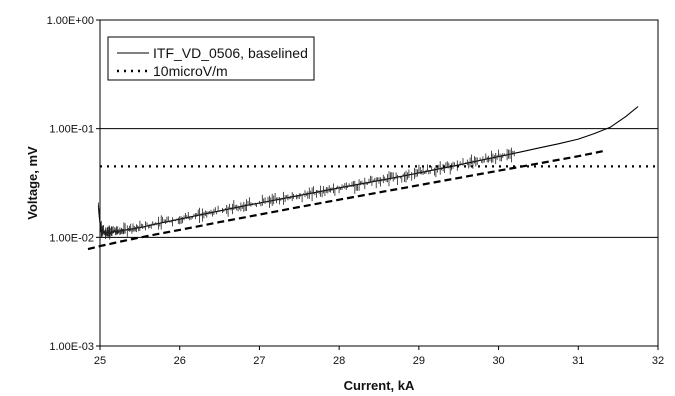 Image resolution: width=675 pixels, height=396 pixels. What do you see at coordinates (658, 361) in the screenshot?
I see `x-tick-label: 32` at bounding box center [658, 361].